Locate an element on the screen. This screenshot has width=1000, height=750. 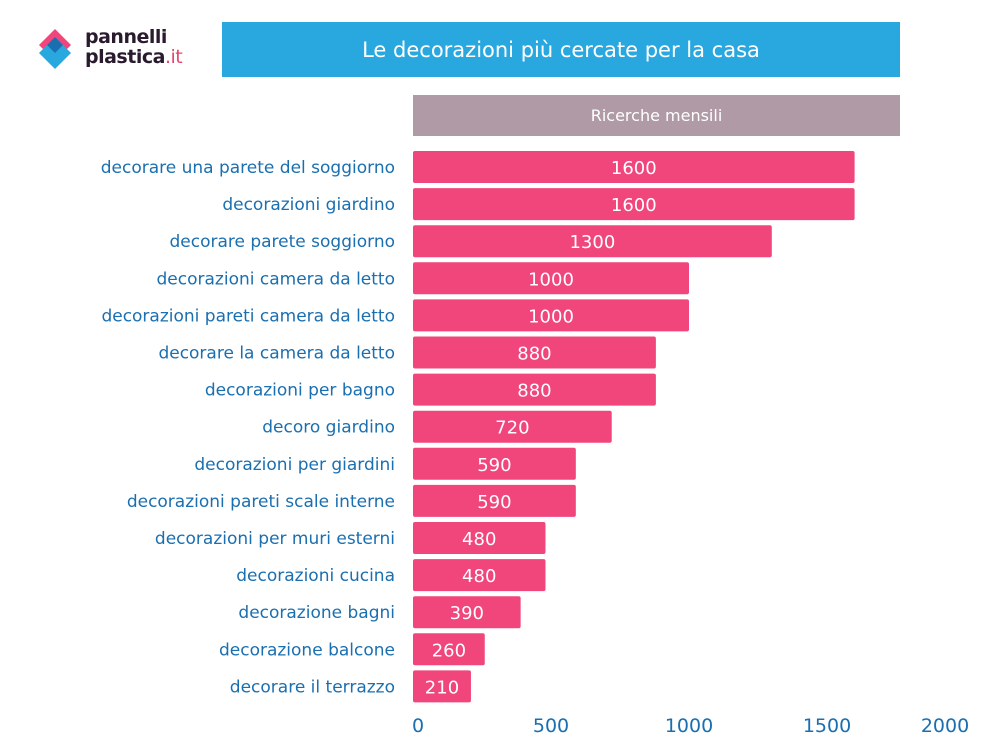
category-label: decorazioni cucina is located at coordinates (315, 576).